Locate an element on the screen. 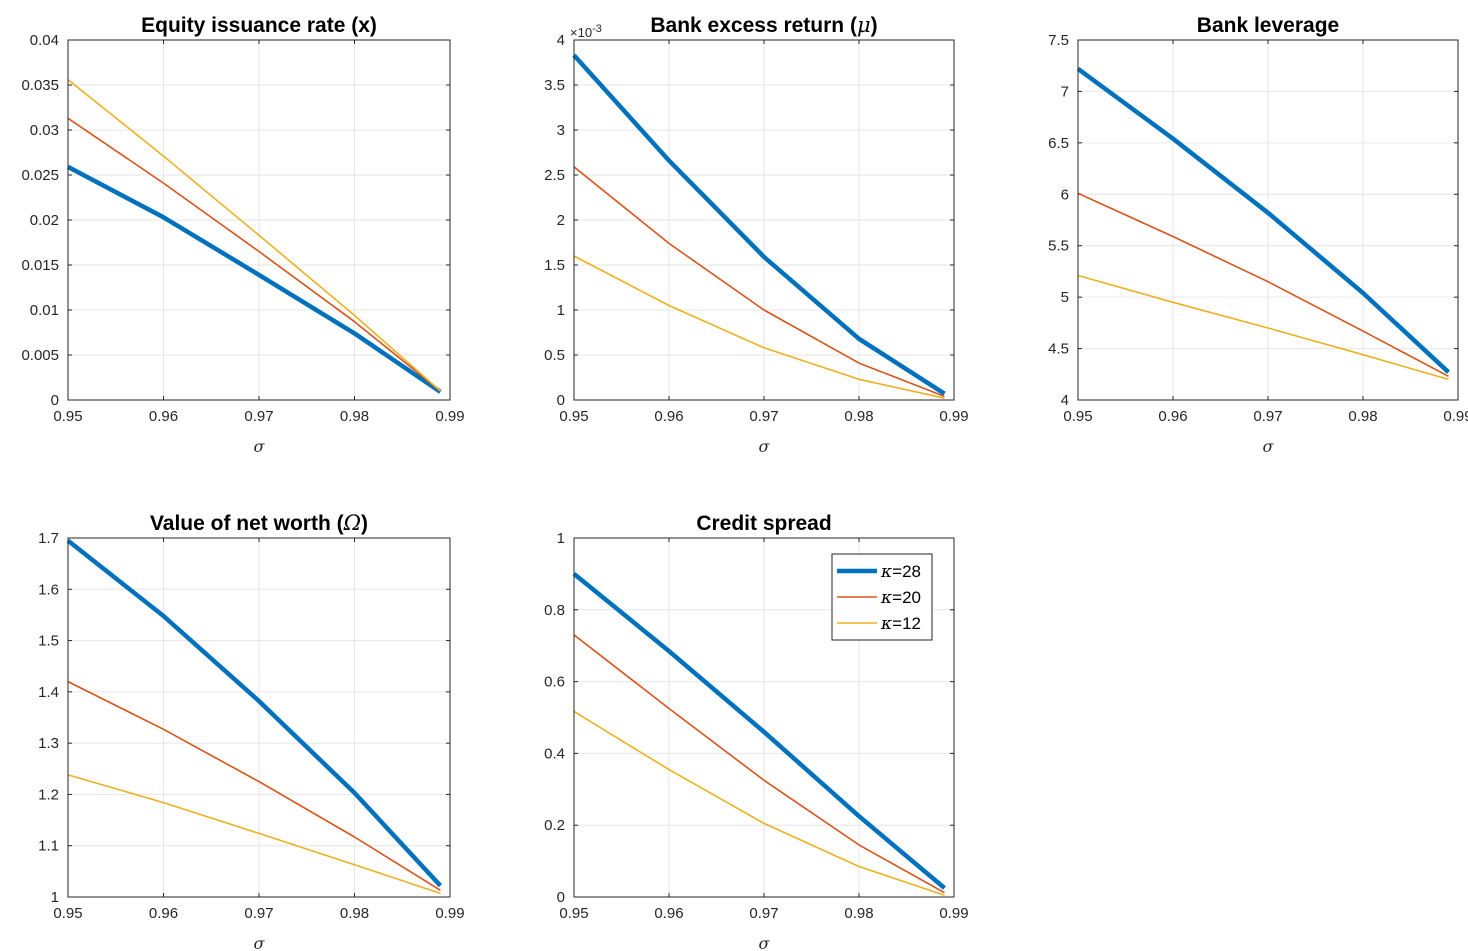 The width and height of the screenshot is (1468, 951). y-tick-label: 1.2 is located at coordinates (48, 794).